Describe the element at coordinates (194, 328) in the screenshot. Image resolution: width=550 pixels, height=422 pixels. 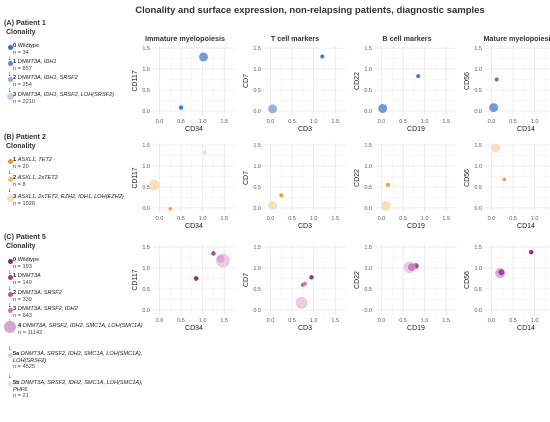
I see `x-axis-label: CD34` at that location.